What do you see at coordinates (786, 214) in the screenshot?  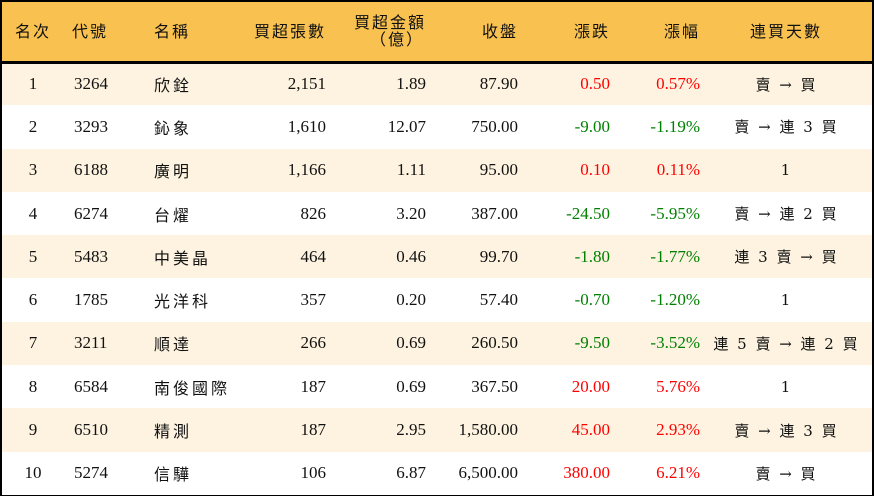 I see `consecutive-days-cell: 賣 → 連 2 買` at bounding box center [786, 214].